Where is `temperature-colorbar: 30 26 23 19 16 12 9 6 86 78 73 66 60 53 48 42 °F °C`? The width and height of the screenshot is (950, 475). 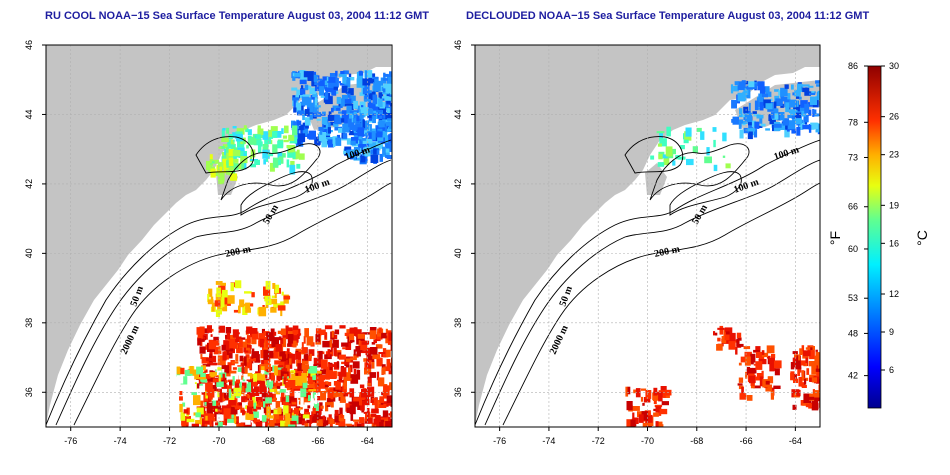 temperature-colorbar: 30 26 23 19 16 12 9 6 86 78 73 66 60 53 48 42 °F °C is located at coordinates (878, 235).